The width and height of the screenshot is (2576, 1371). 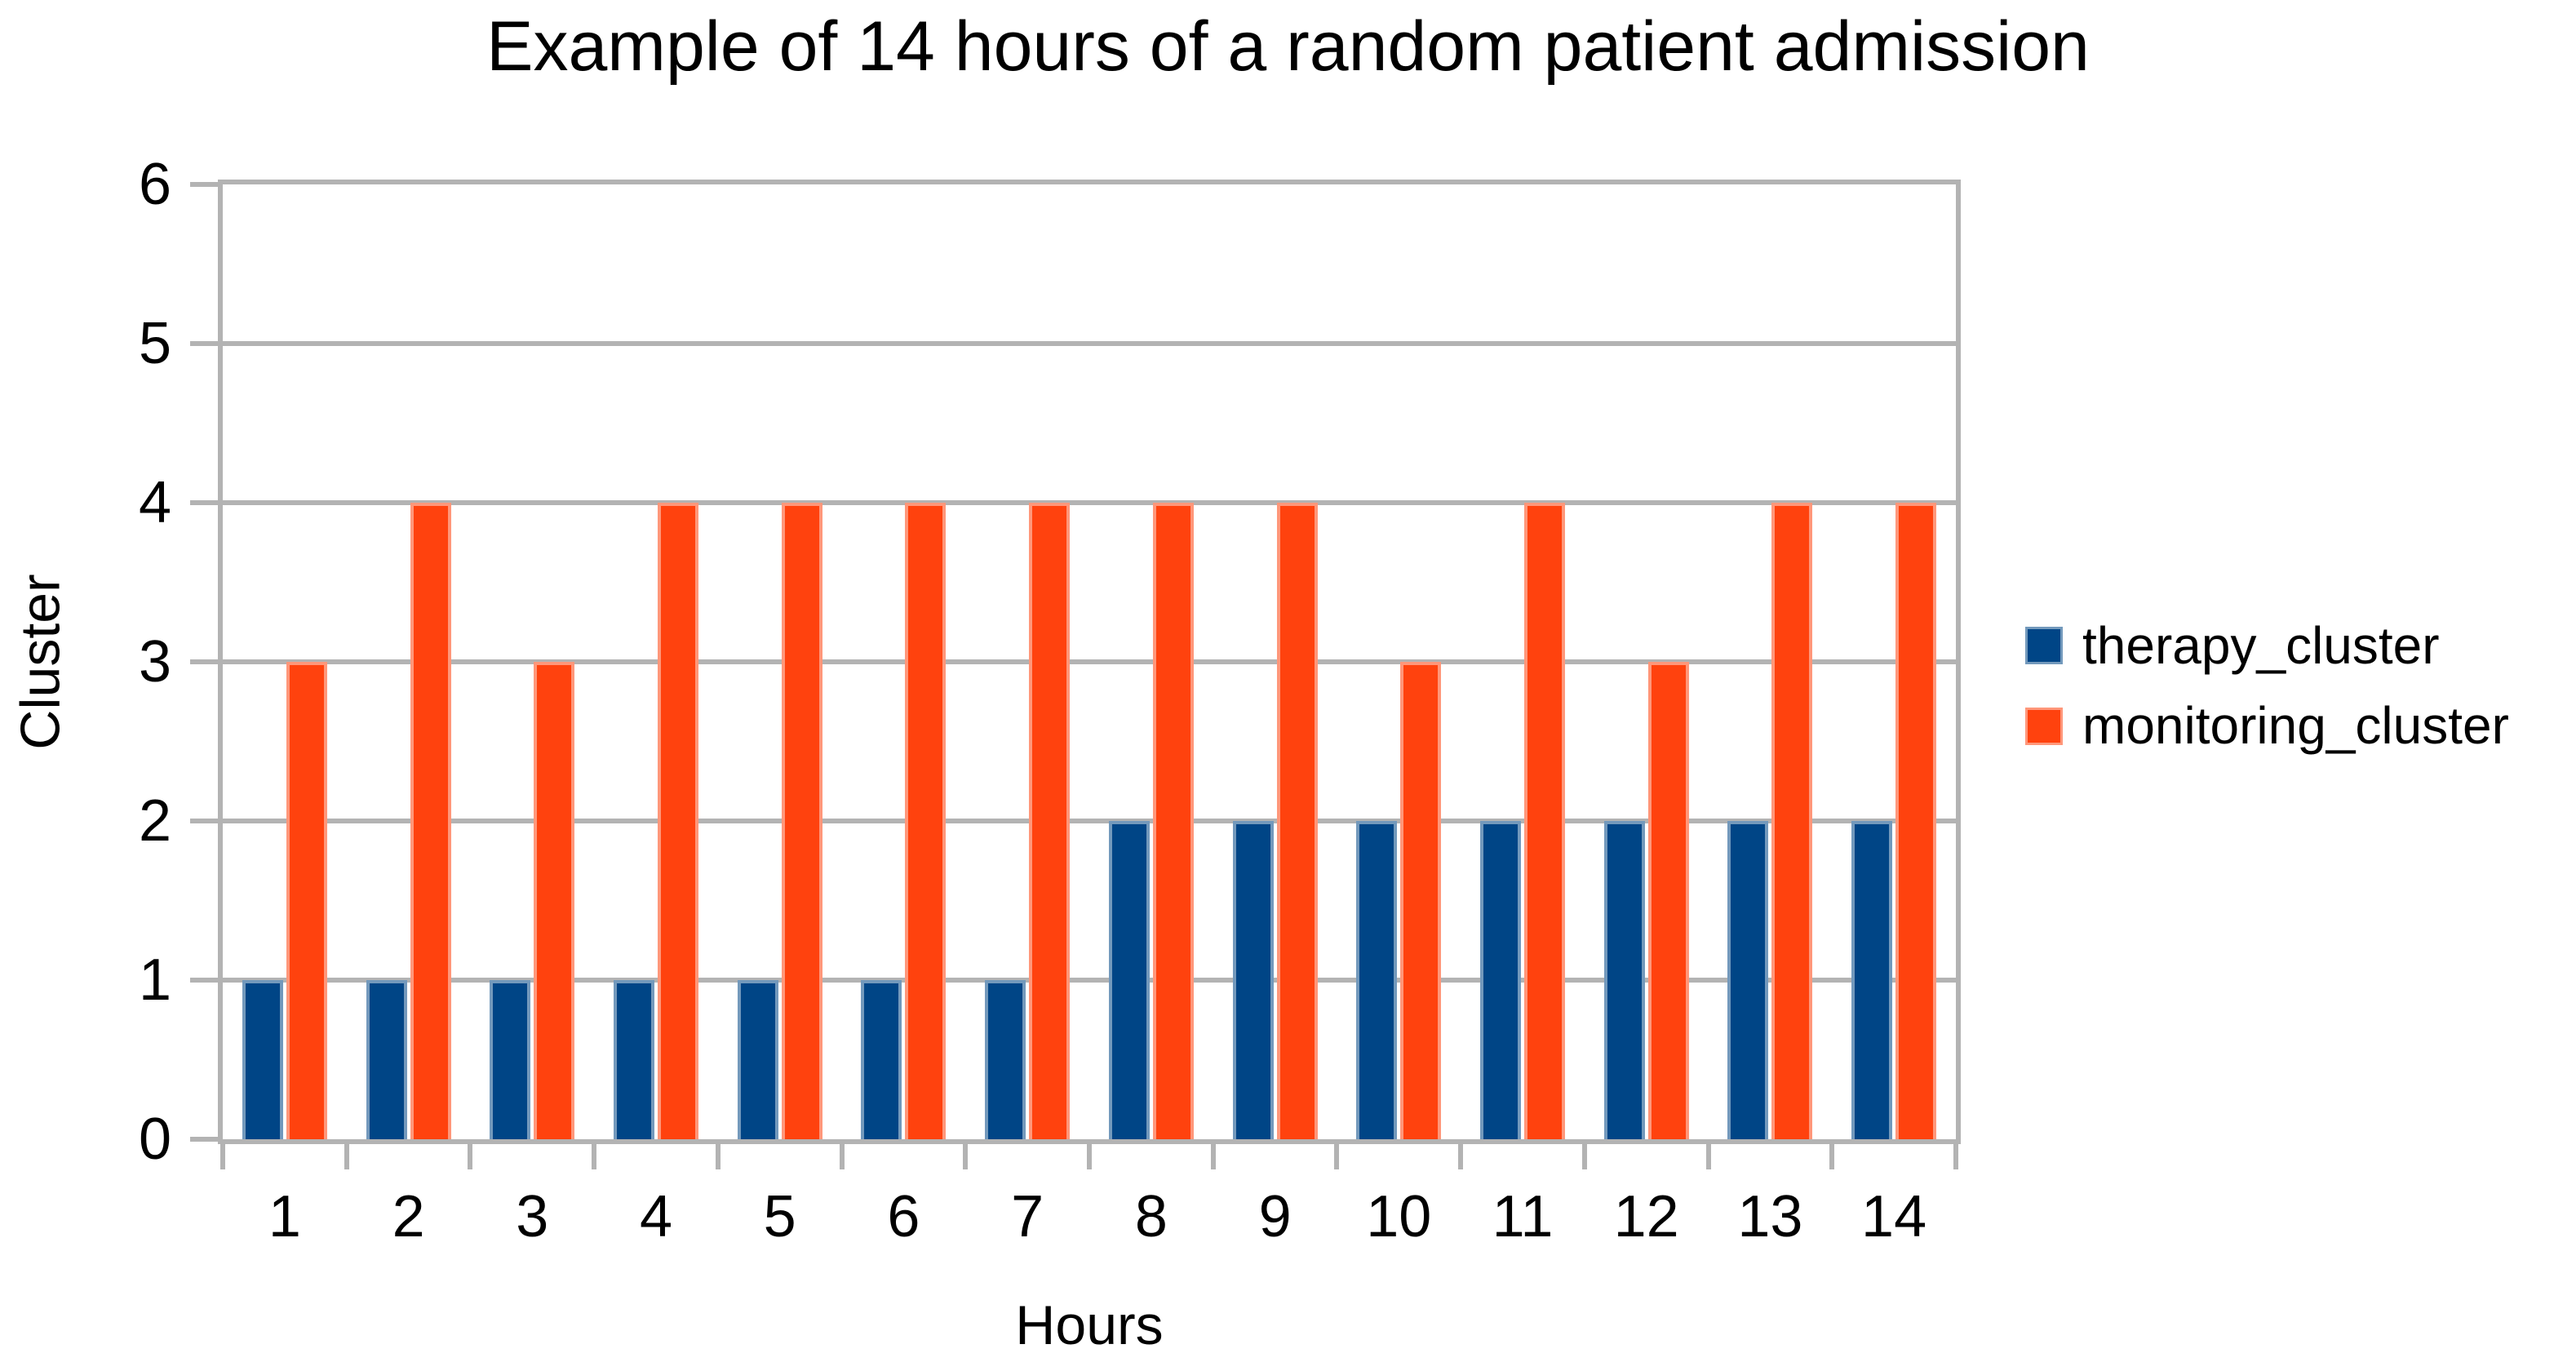 What do you see at coordinates (154, 502) in the screenshot?
I see `y-axis-label-4: 4` at bounding box center [154, 502].